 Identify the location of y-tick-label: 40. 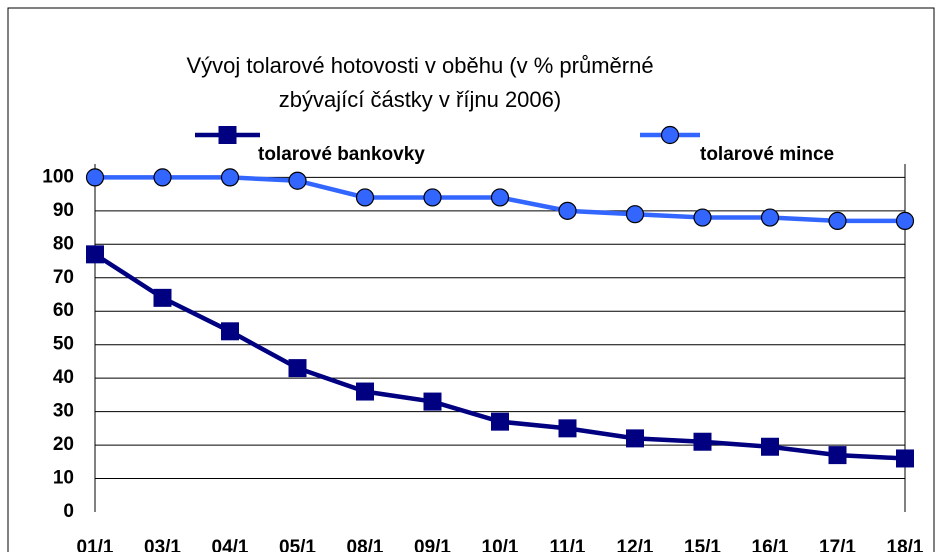
(63, 377).